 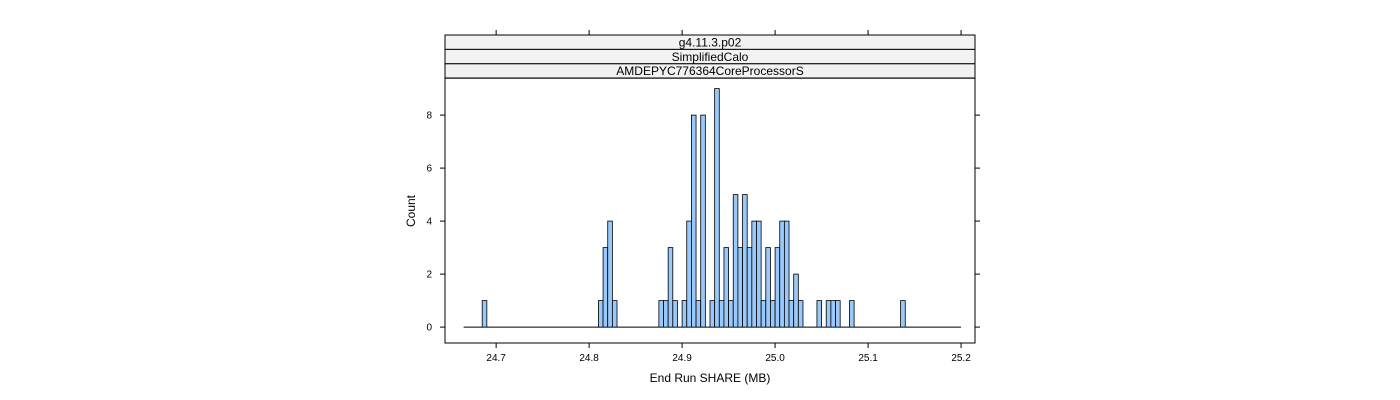 What do you see at coordinates (411, 210) in the screenshot?
I see `y-axis-title: Count` at bounding box center [411, 210].